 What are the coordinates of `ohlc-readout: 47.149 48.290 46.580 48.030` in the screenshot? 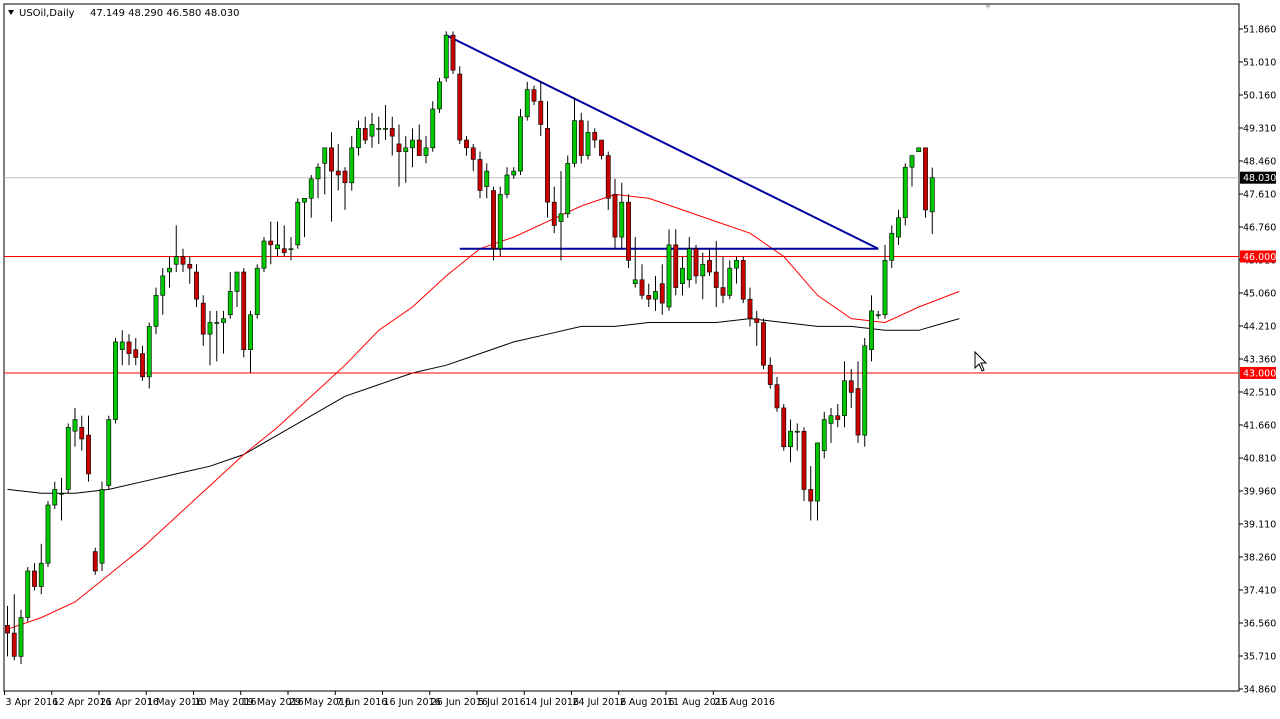 It's located at (165, 13).